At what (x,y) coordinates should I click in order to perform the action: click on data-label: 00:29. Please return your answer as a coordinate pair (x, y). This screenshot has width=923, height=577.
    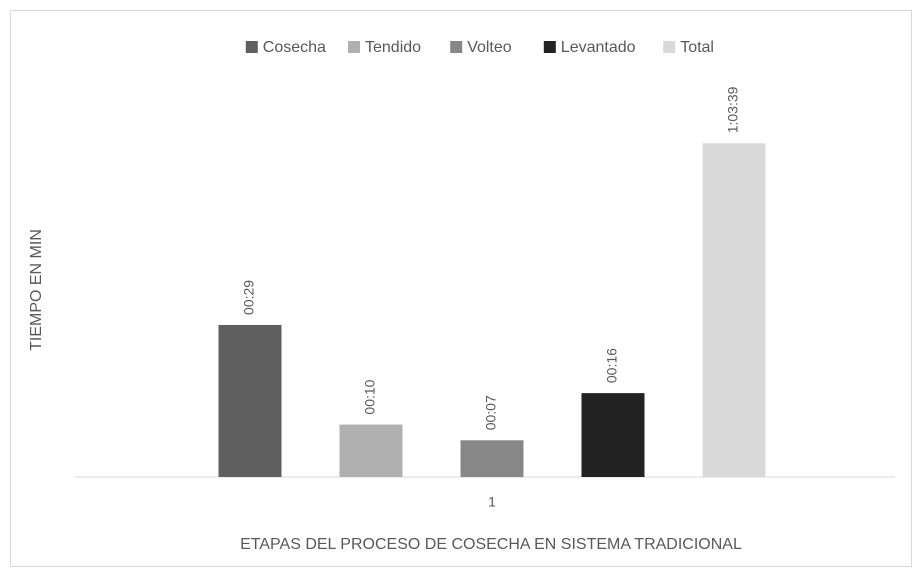
    Looking at the image, I should click on (249, 297).